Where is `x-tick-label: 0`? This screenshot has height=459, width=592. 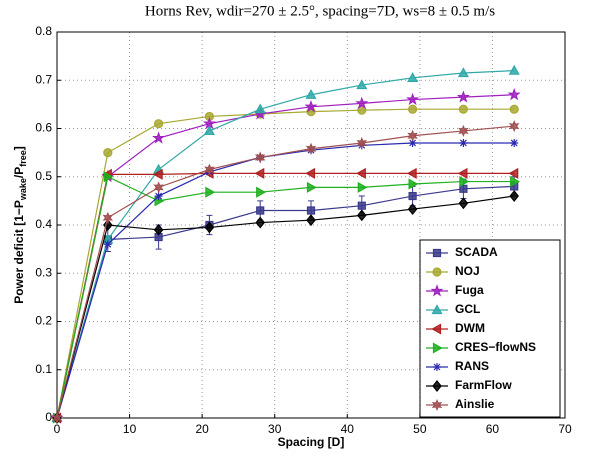 x-tick-label: 0 is located at coordinates (57, 429).